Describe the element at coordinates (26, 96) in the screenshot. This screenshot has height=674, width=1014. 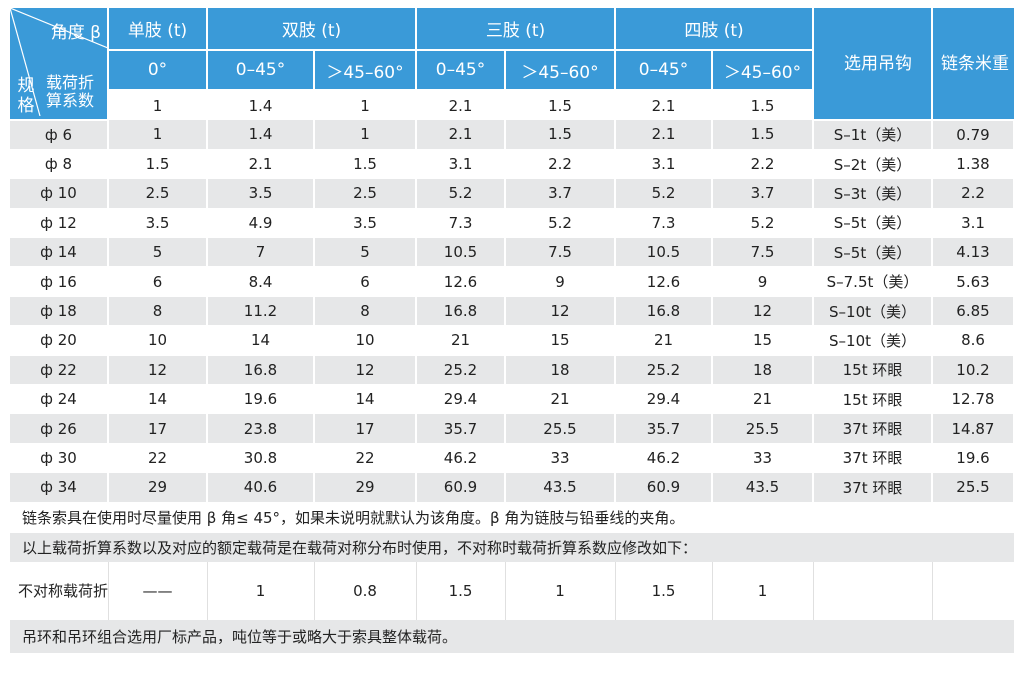
I see `corner-spec-label: 规格` at that location.